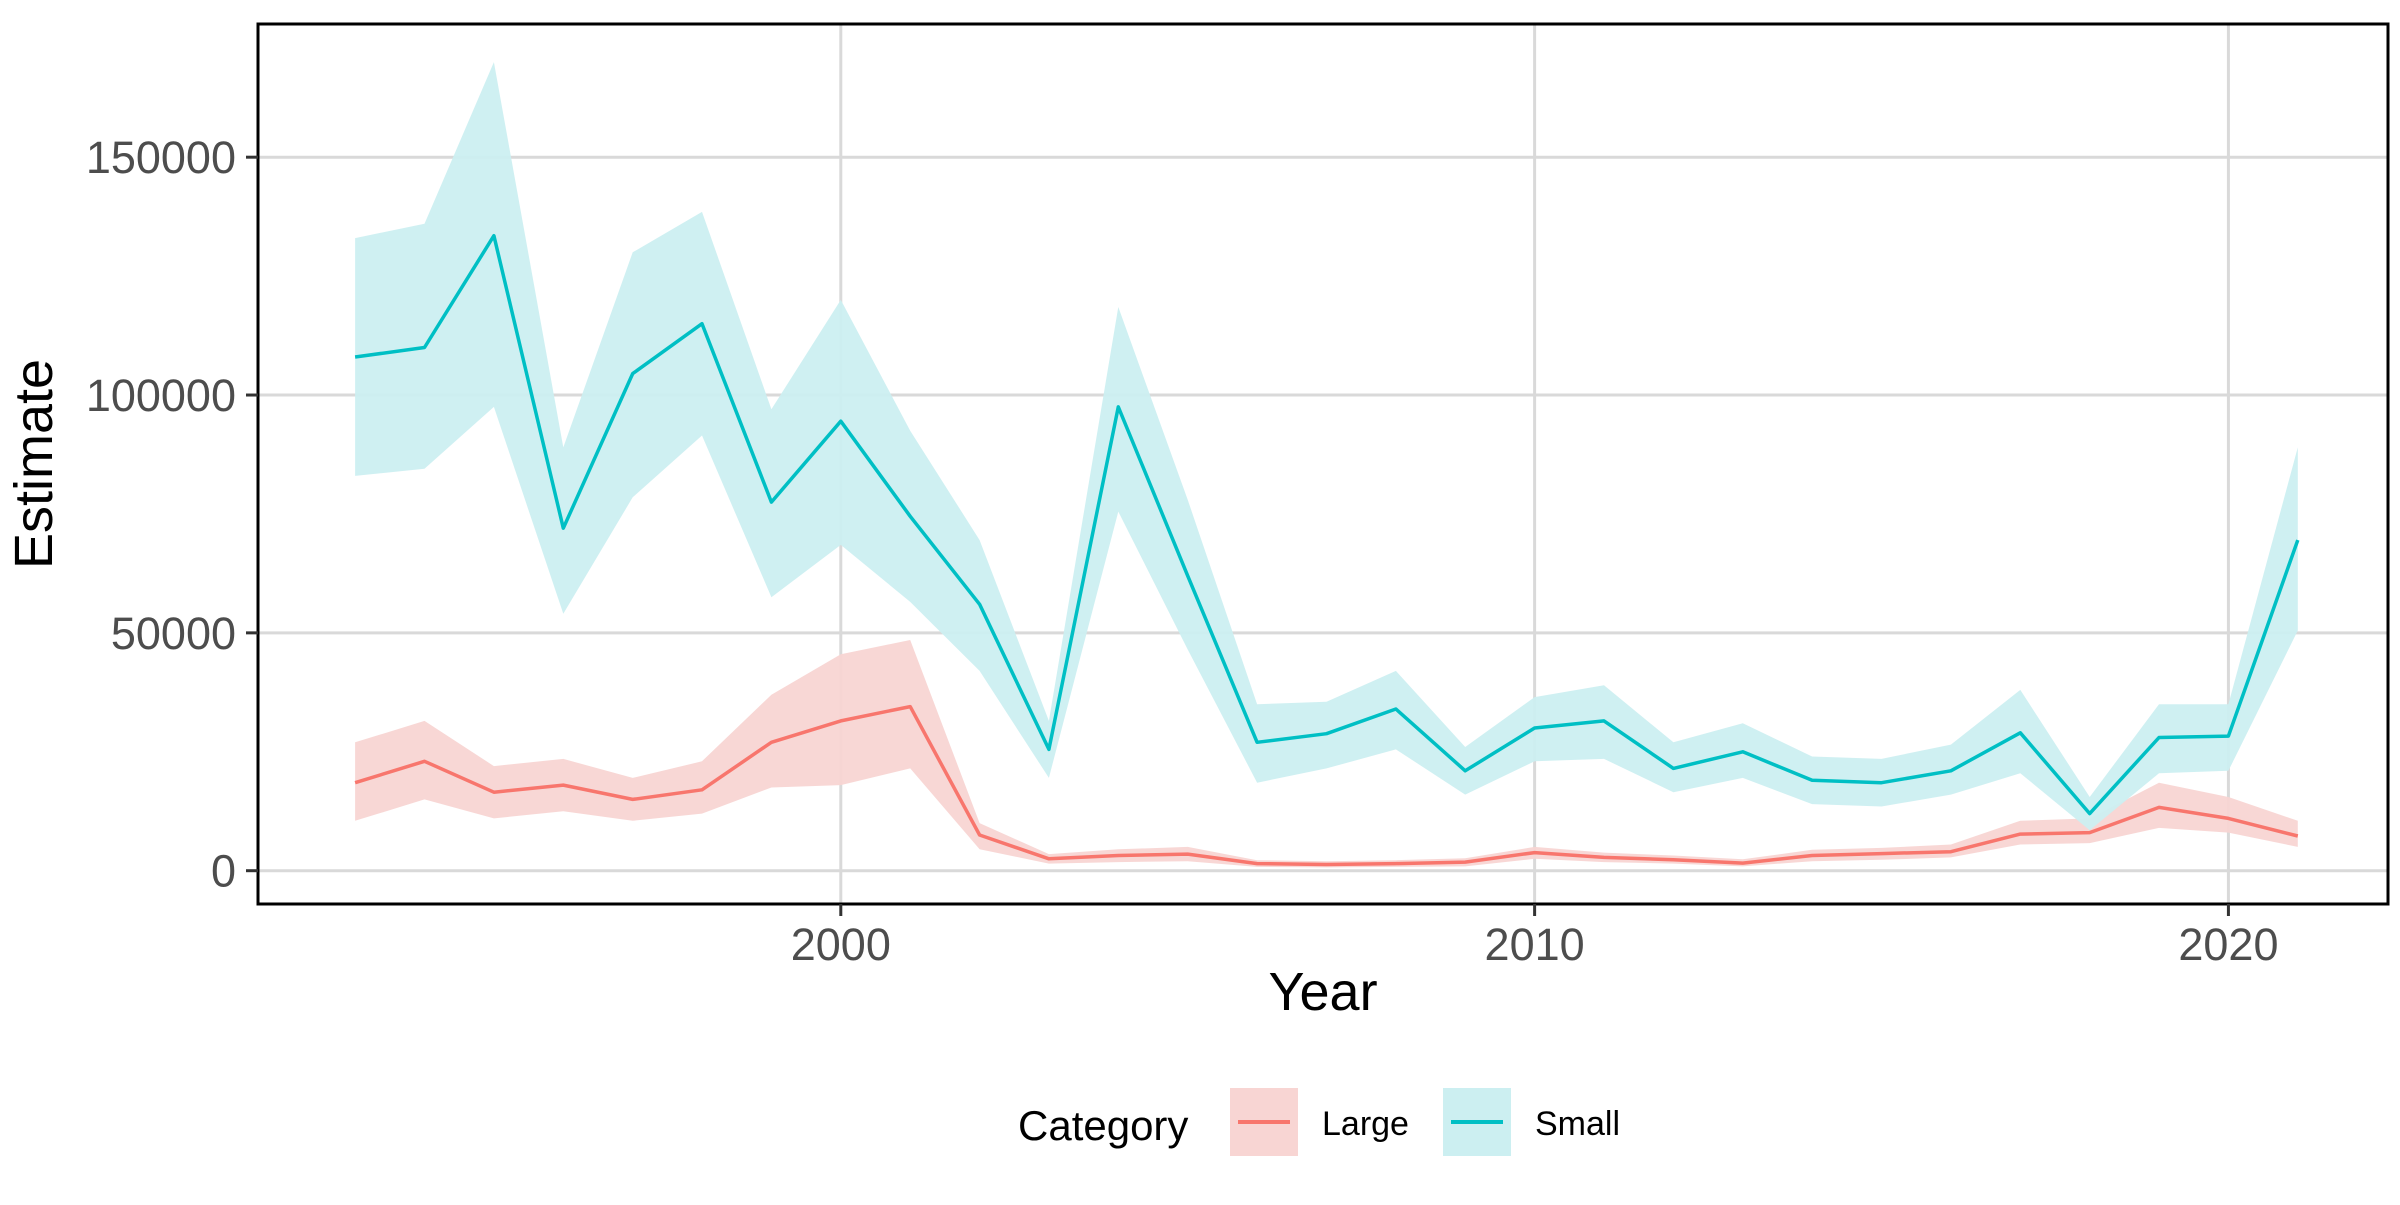 This screenshot has height=1205, width=2400. Describe the element at coordinates (173, 633) in the screenshot. I see `y-tick-label: 50000` at that location.